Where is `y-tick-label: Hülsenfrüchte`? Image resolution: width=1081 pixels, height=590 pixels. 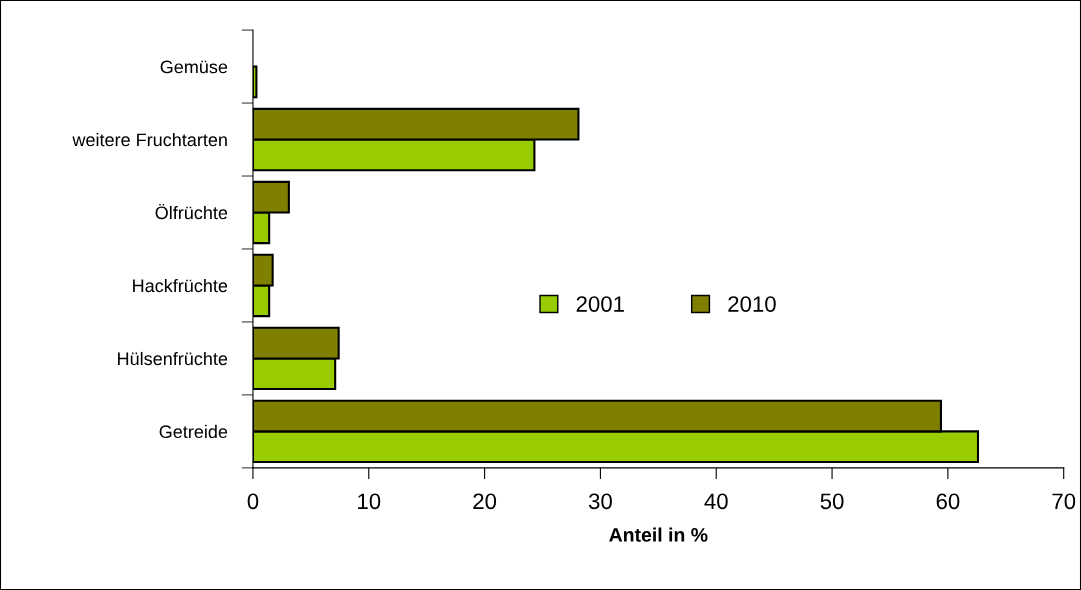 y-tick-label: Hülsenfrüchte is located at coordinates (173, 358).